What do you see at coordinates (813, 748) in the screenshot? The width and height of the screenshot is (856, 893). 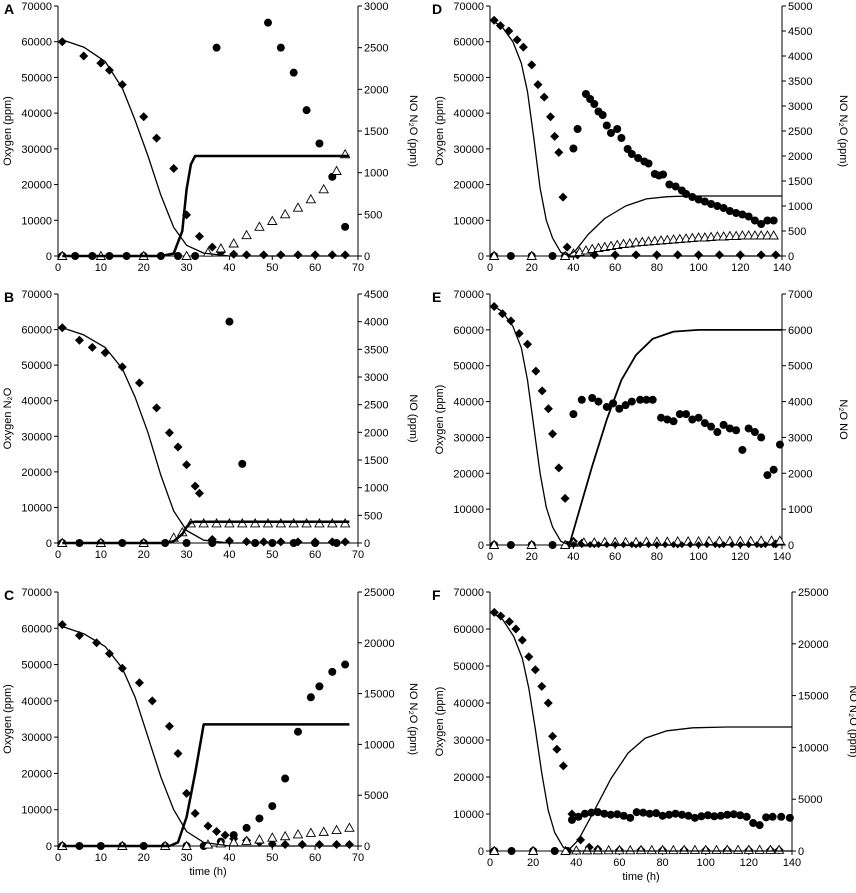 I see `y-right-tick-label: 10000` at bounding box center [813, 748].